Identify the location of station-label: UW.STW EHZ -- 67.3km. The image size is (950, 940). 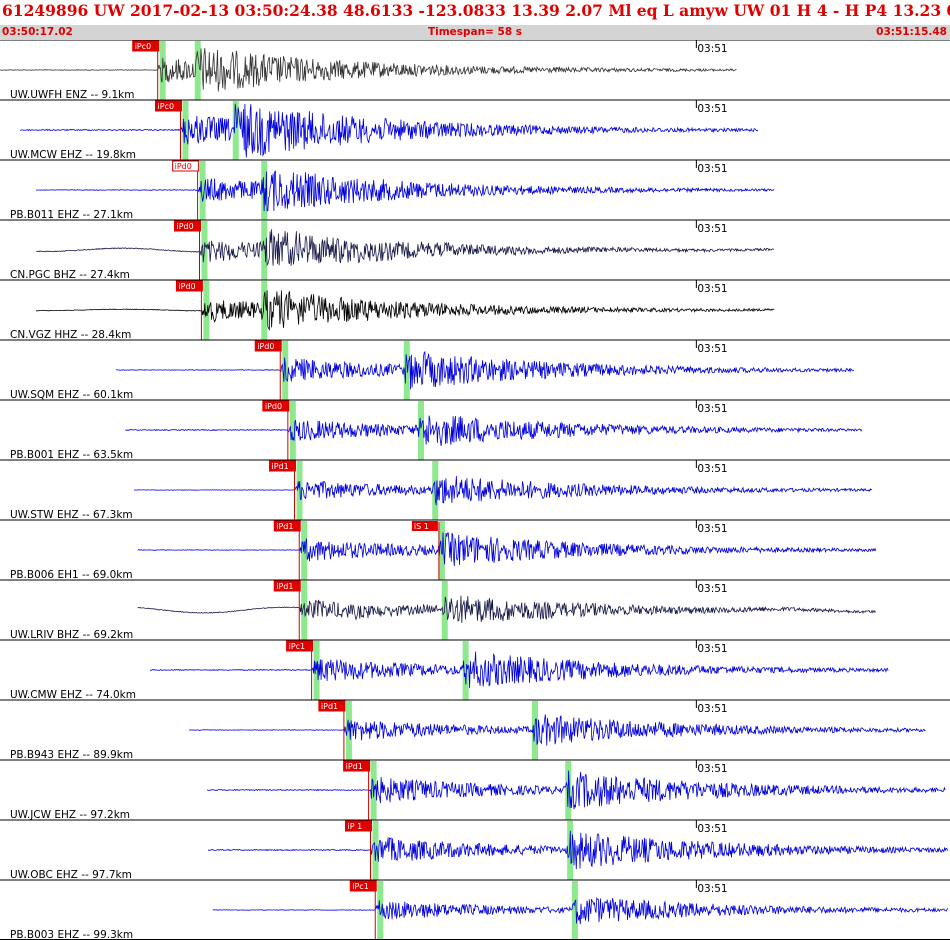
(71, 515).